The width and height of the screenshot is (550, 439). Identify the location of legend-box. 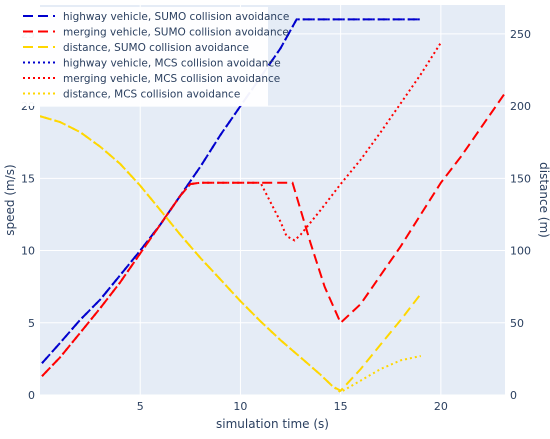
(142, 56).